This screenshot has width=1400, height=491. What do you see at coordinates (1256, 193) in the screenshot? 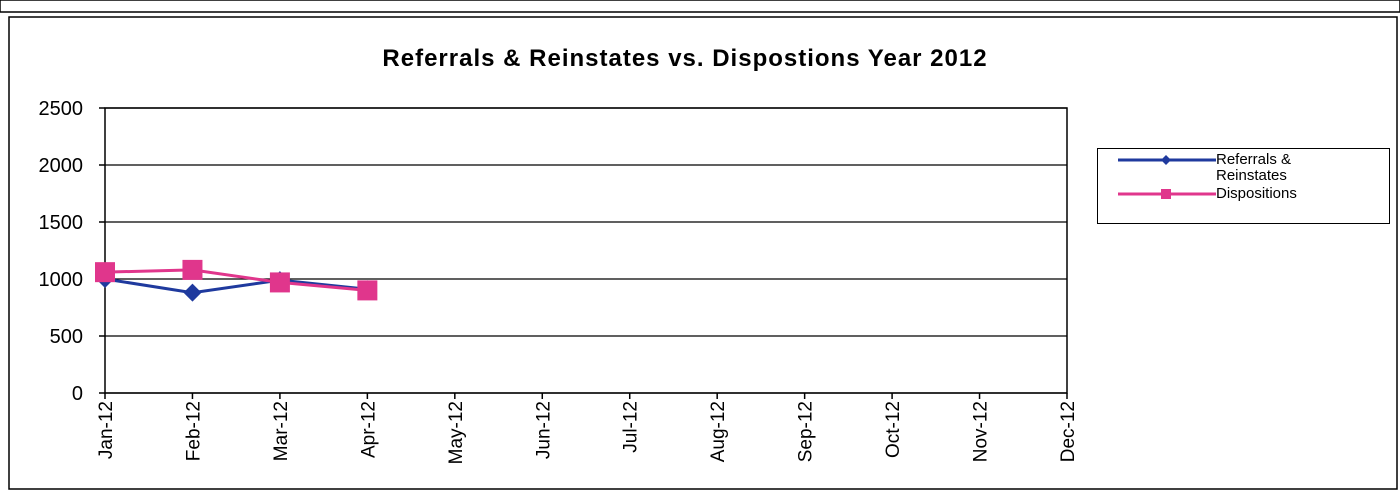
I see `legend-label: Dispositions` at bounding box center [1256, 193].